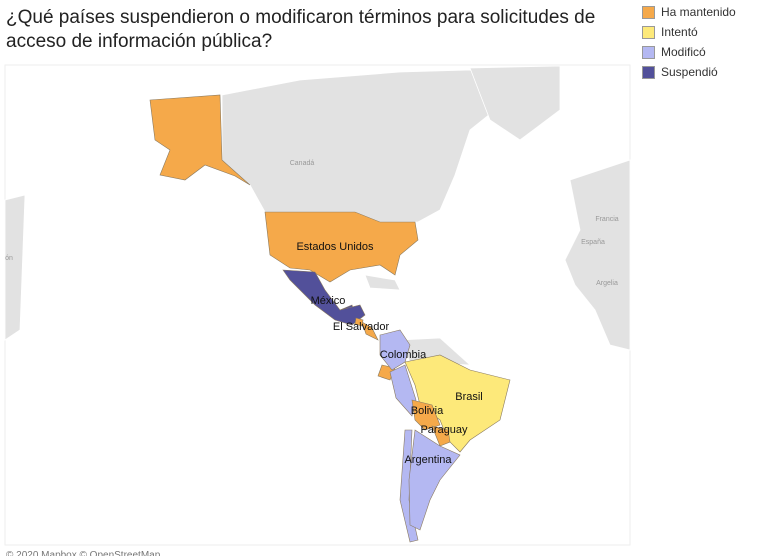  Describe the element at coordinates (83, 553) in the screenshot. I see `attribution: © 2020 Mapbox © OpenStreetMap` at that location.